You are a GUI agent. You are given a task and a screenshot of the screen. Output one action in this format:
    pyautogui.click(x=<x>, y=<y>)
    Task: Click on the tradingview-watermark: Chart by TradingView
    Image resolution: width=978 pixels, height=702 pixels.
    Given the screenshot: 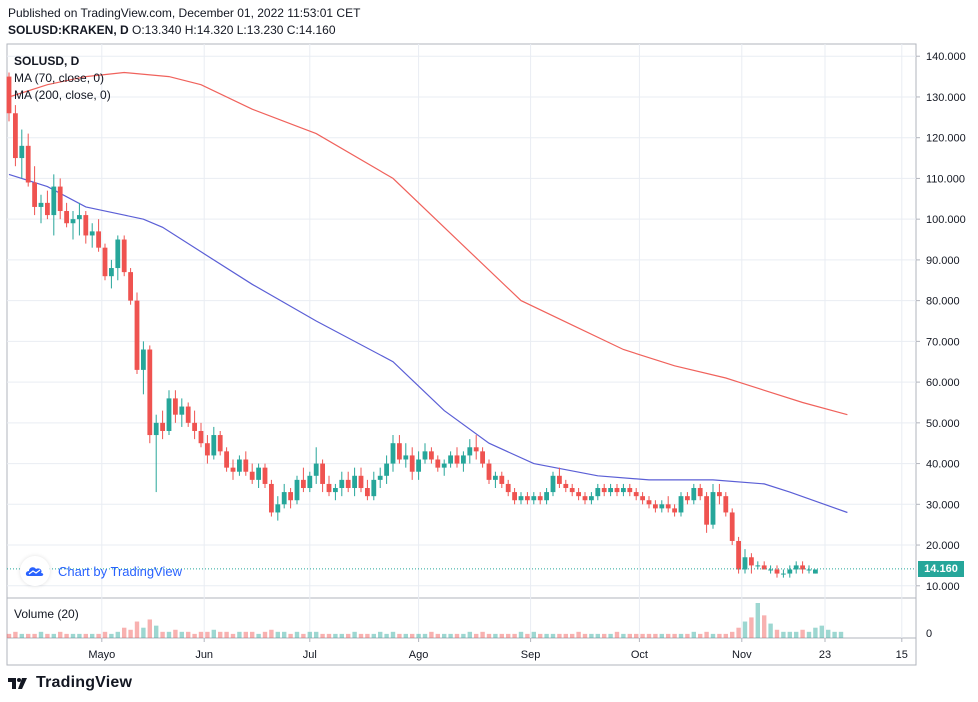 What is the action you would take?
    pyautogui.click(x=101, y=571)
    